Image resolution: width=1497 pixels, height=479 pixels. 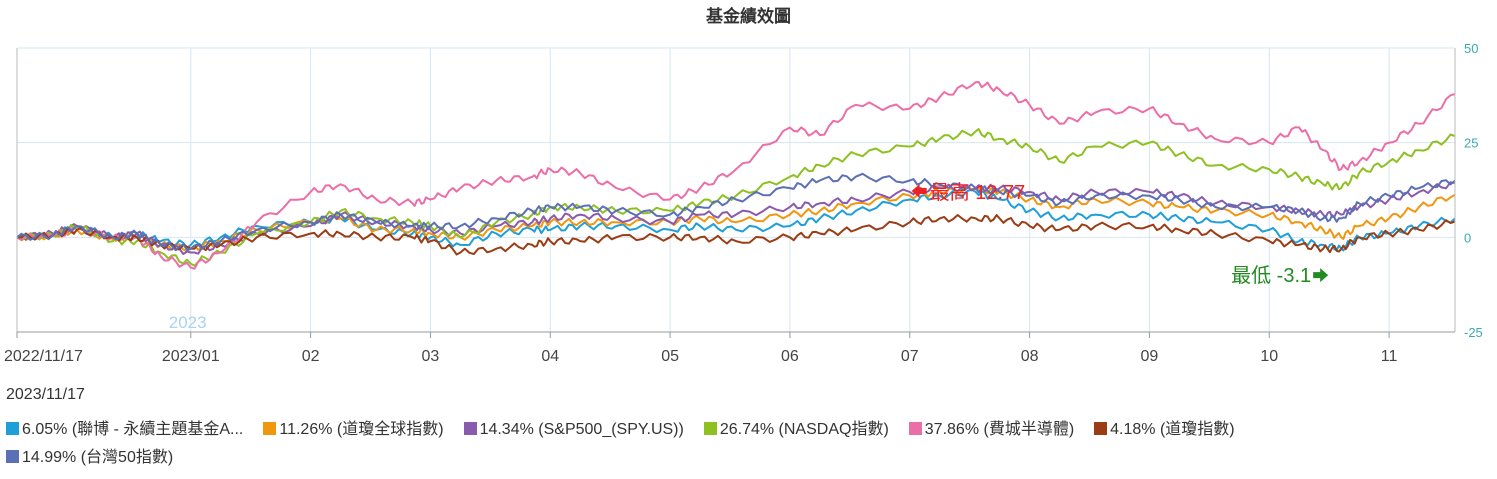 What do you see at coordinates (191, 356) in the screenshot?
I see `x-tick-label: 2023/01` at bounding box center [191, 356].